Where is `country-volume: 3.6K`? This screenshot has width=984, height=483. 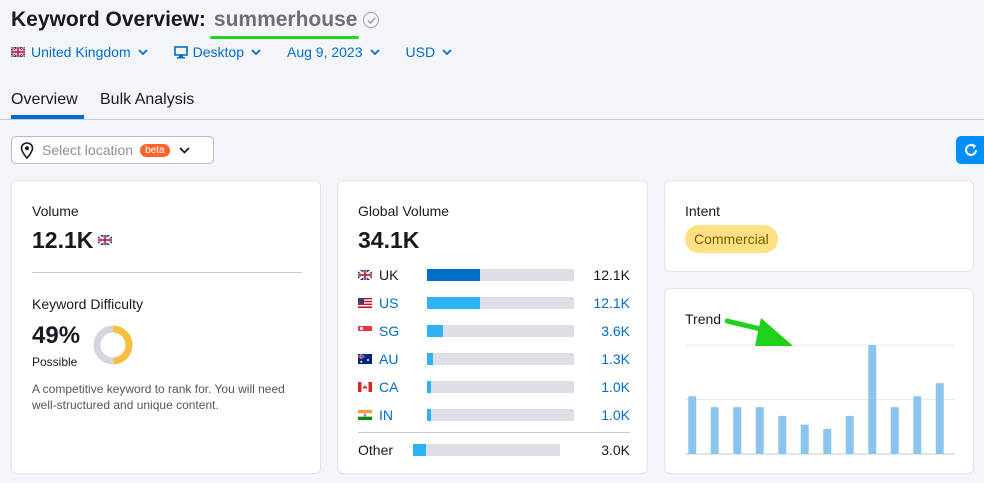
country-volume: 3.6K is located at coordinates (615, 331).